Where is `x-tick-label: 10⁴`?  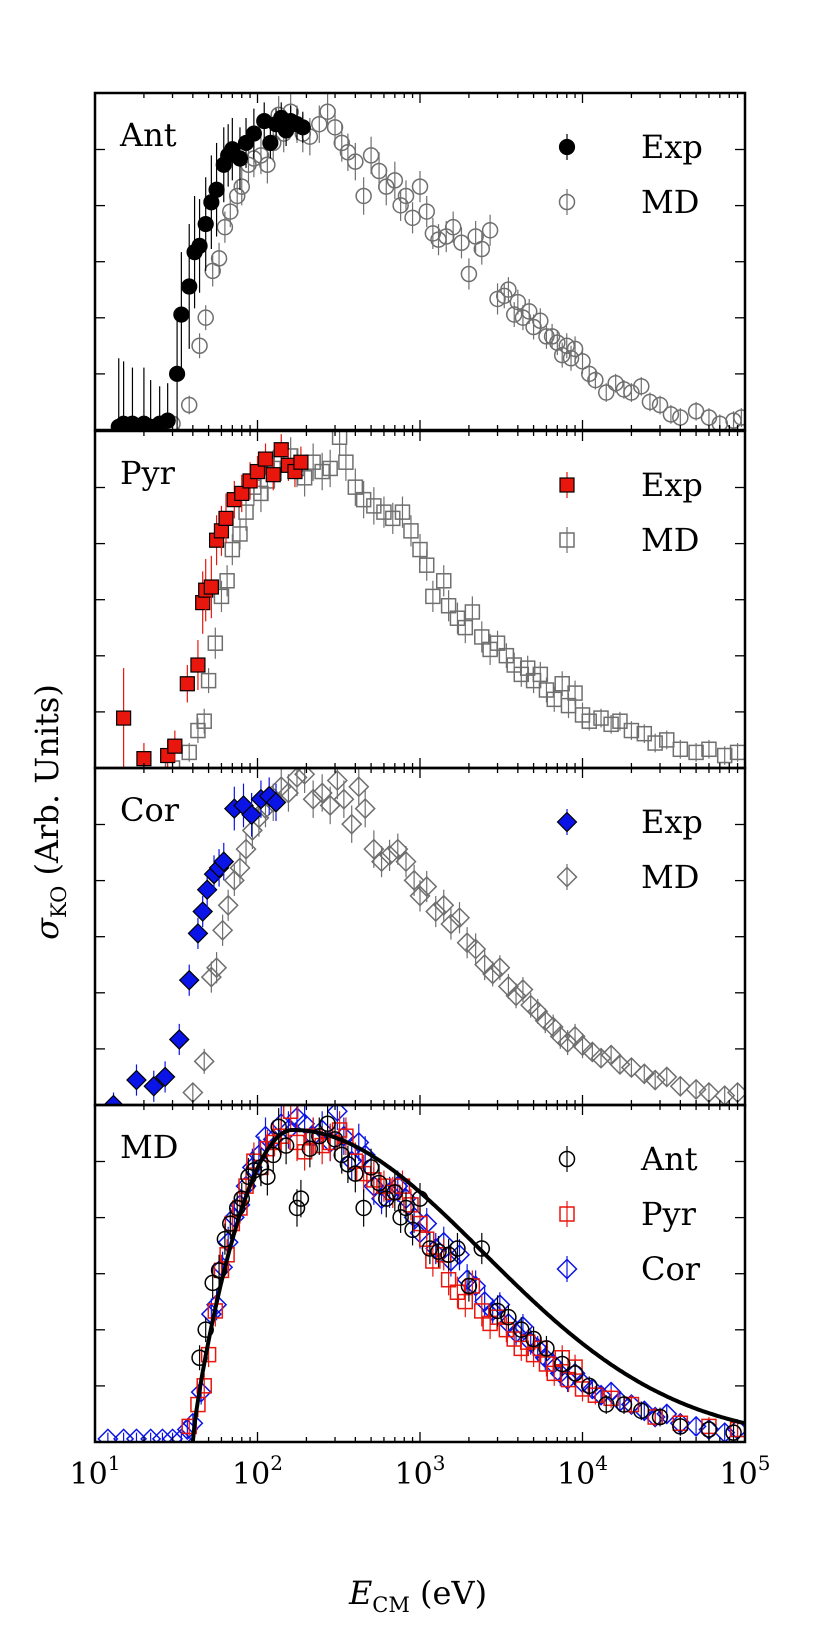
x-tick-label: 10⁴ is located at coordinates (582, 1471).